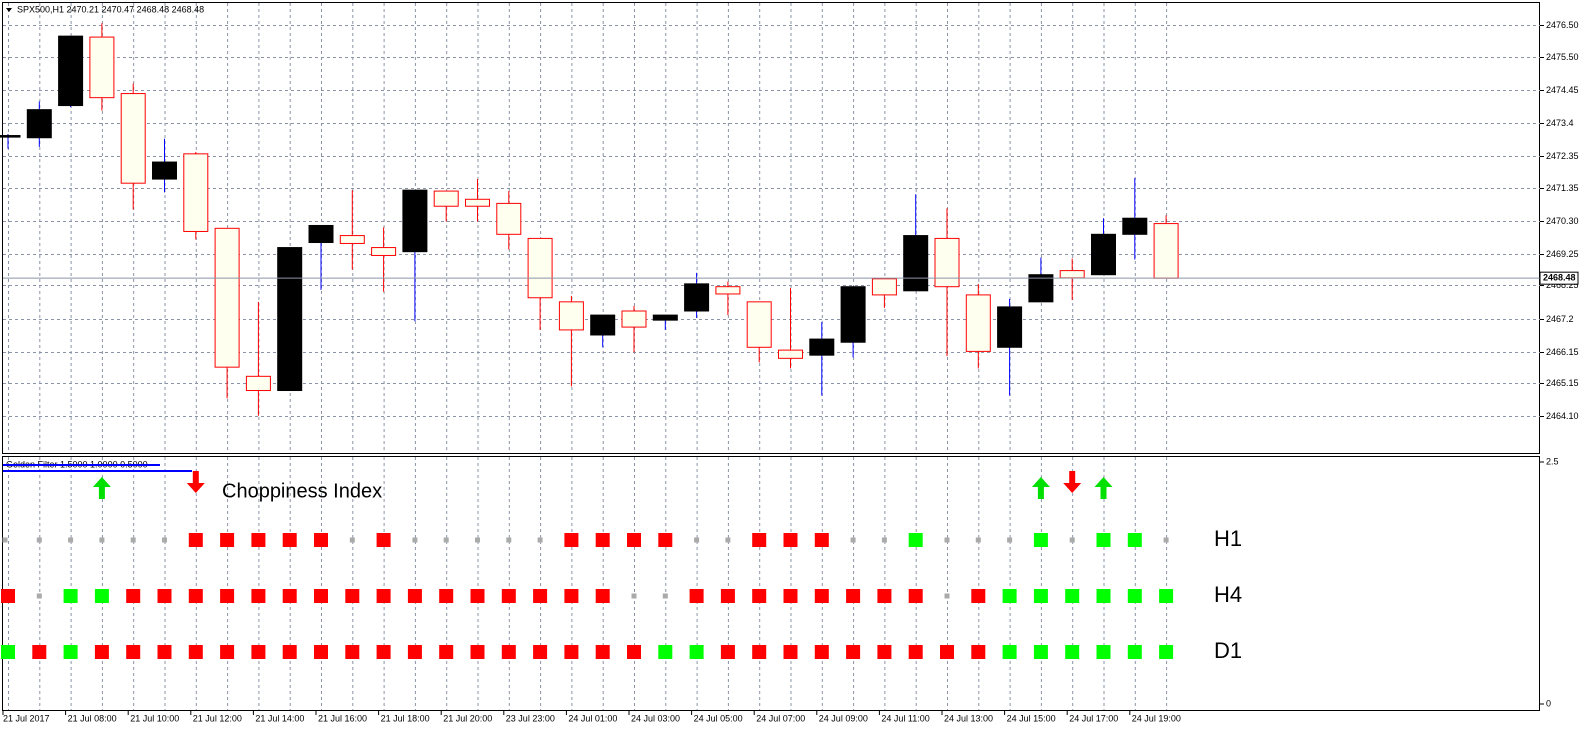 The height and width of the screenshot is (744, 1596). What do you see at coordinates (1562, 221) in the screenshot?
I see `y-tick-label: 2470.30` at bounding box center [1562, 221].